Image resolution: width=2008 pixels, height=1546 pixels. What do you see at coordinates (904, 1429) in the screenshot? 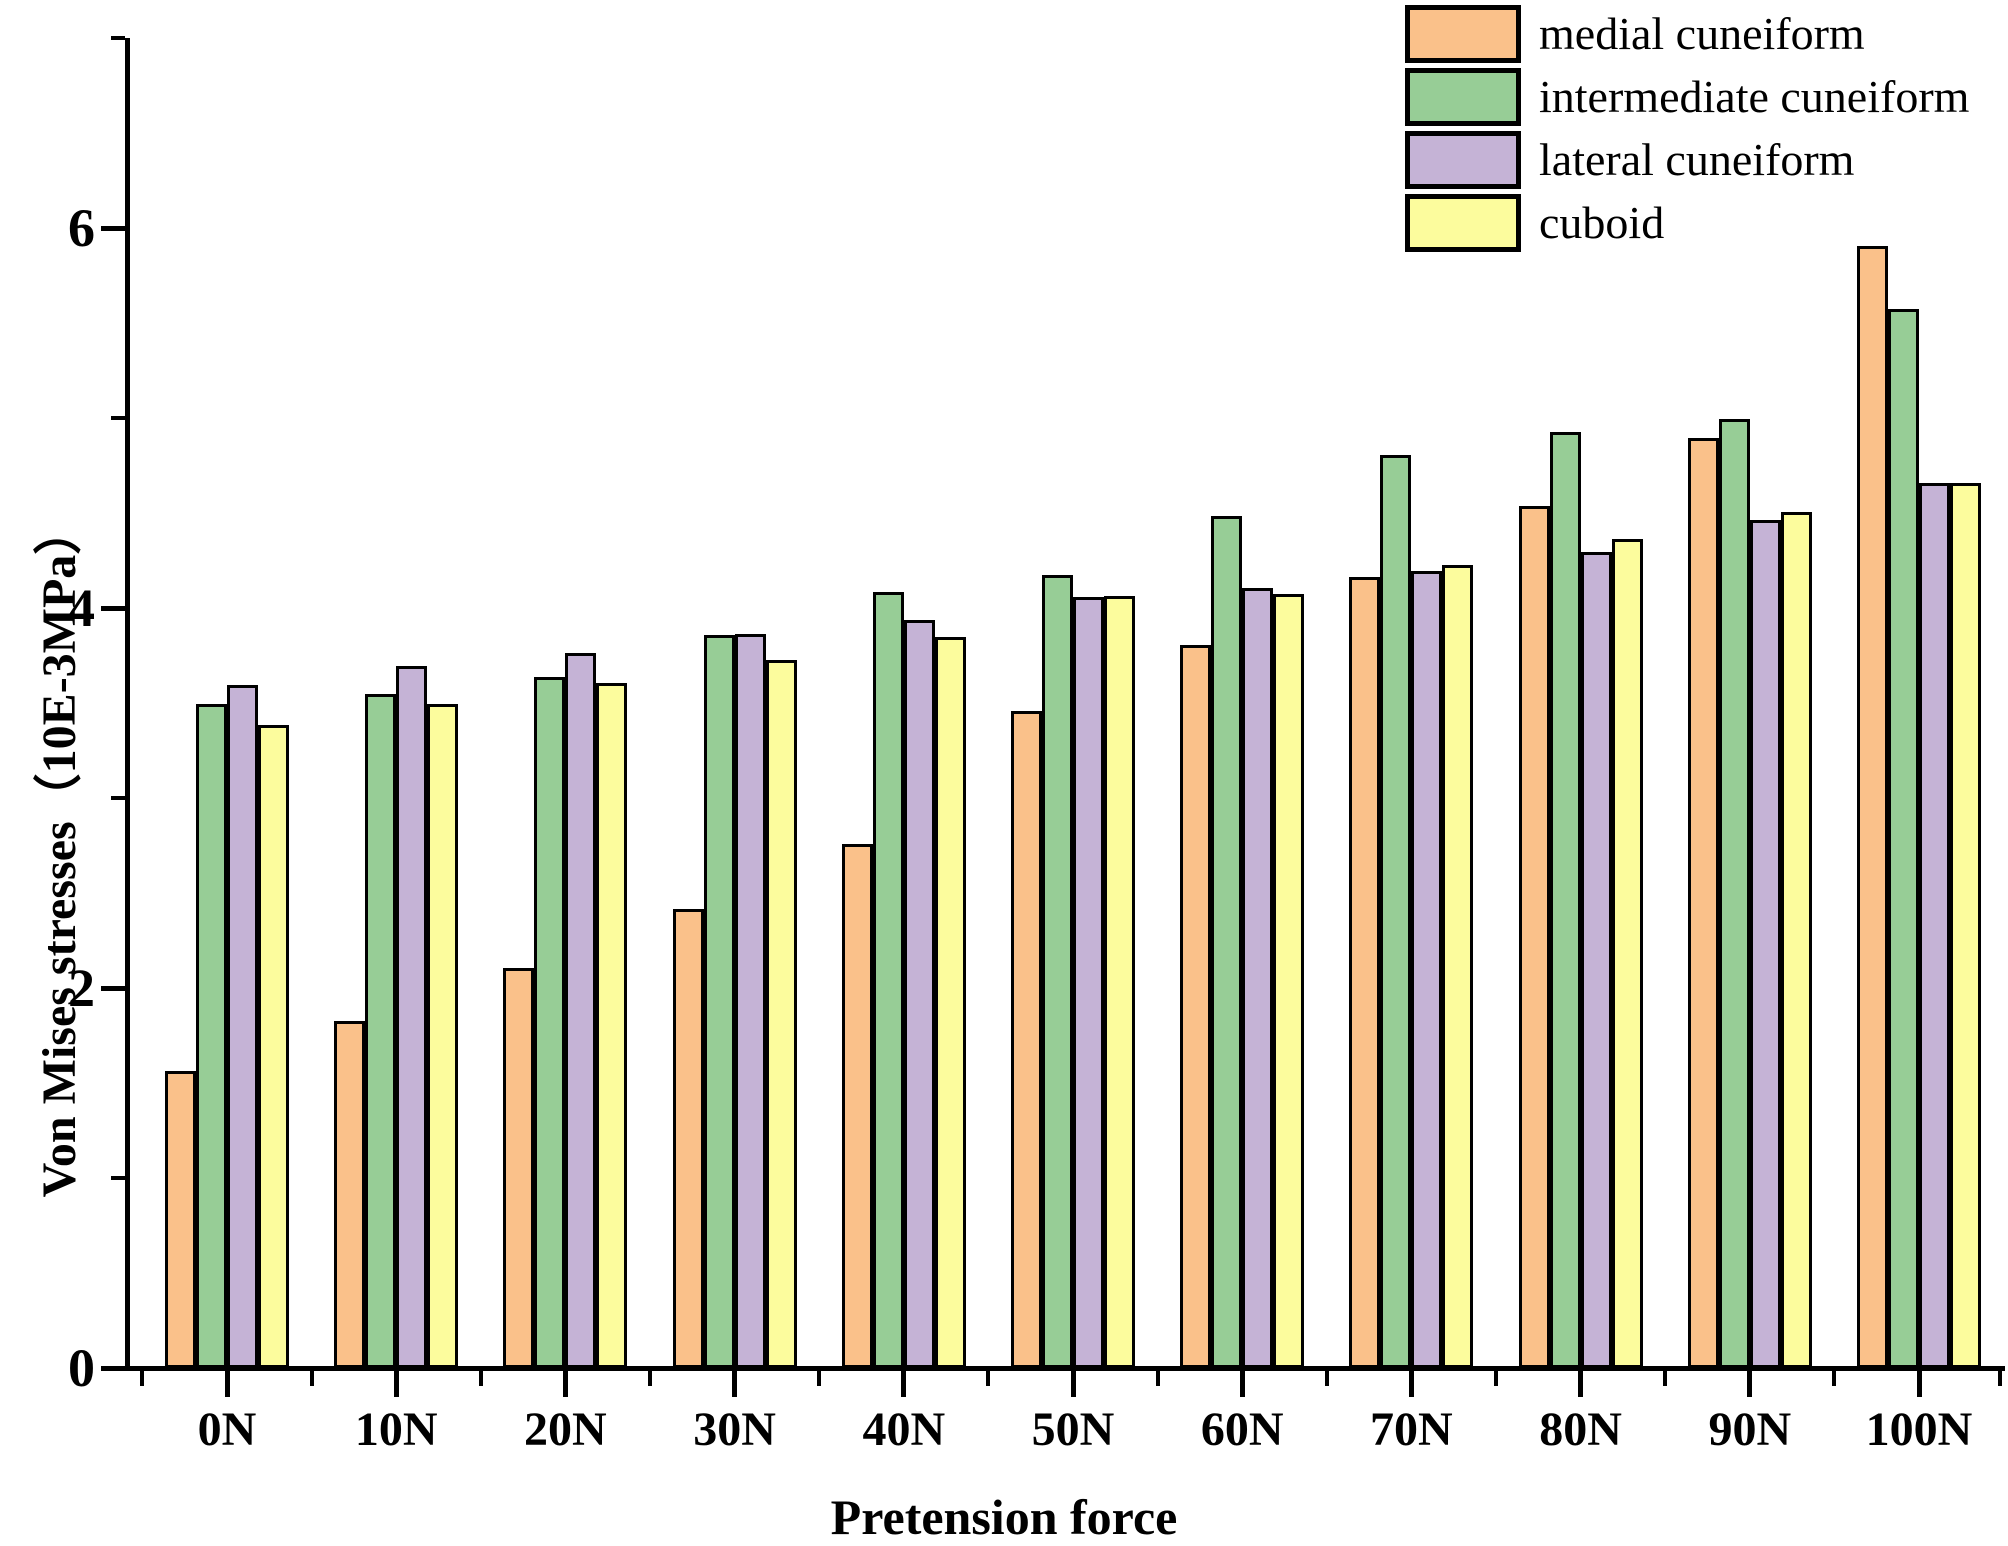
I see `x-tick-label: 40N` at bounding box center [904, 1429].